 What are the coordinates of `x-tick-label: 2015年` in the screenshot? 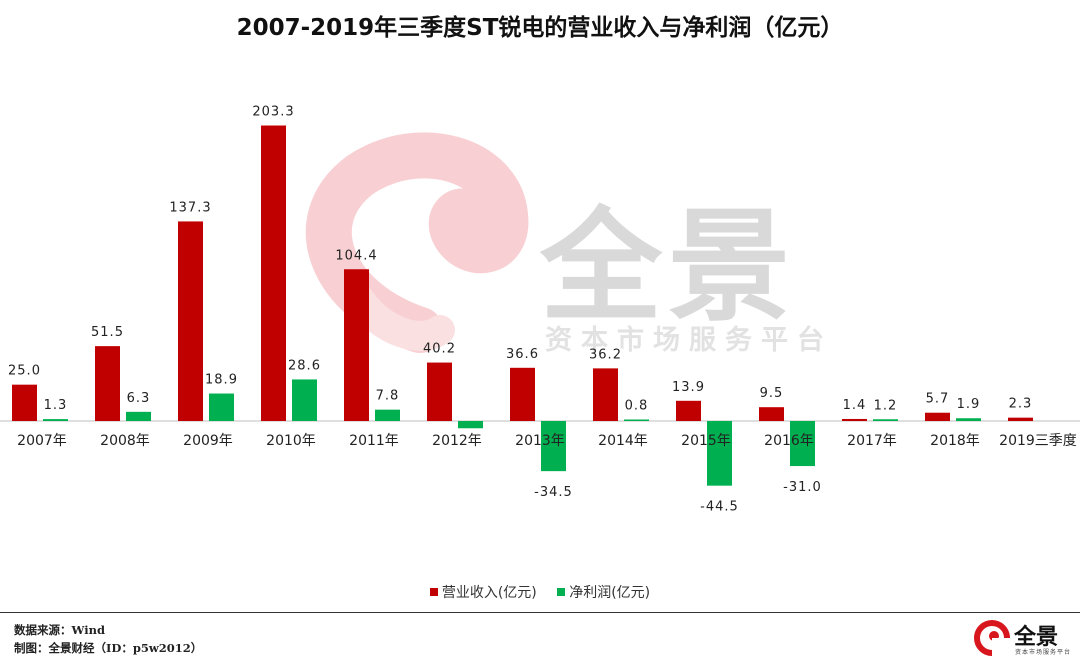 It's located at (706, 441).